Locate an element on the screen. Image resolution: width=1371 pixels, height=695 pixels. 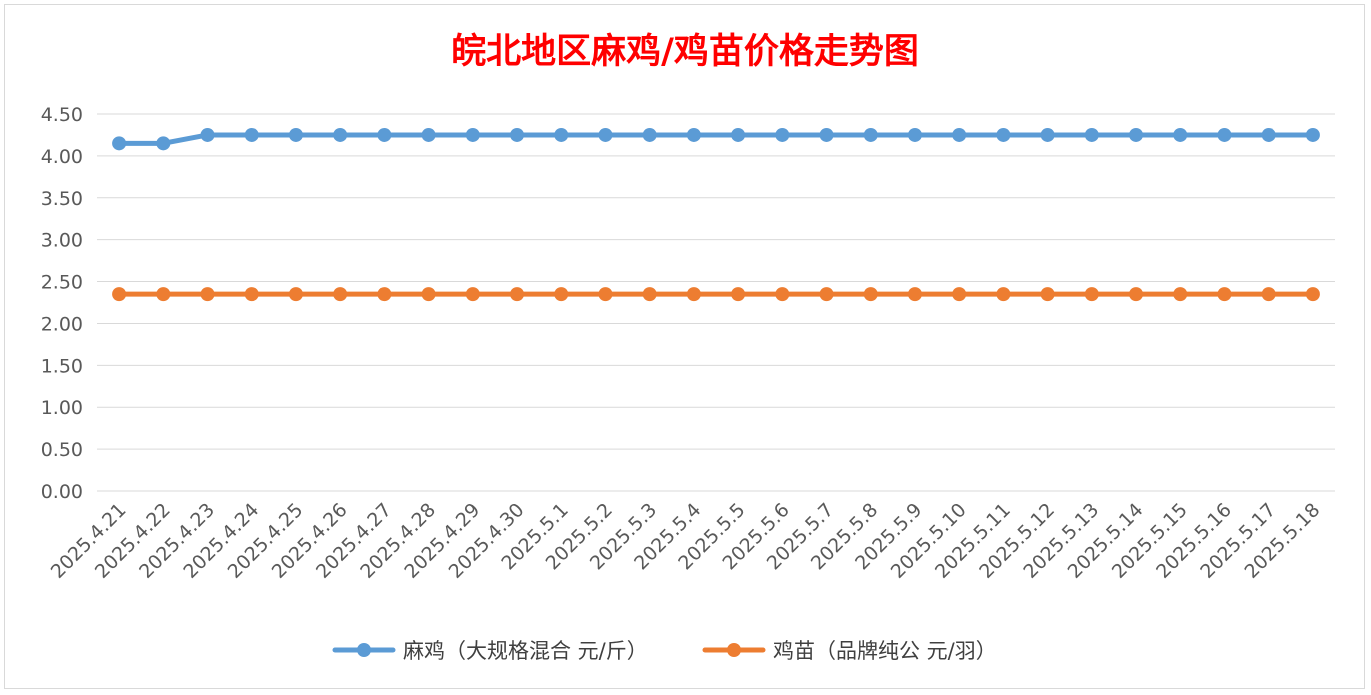
y-tick-label: 0.00 is located at coordinates (62, 492).